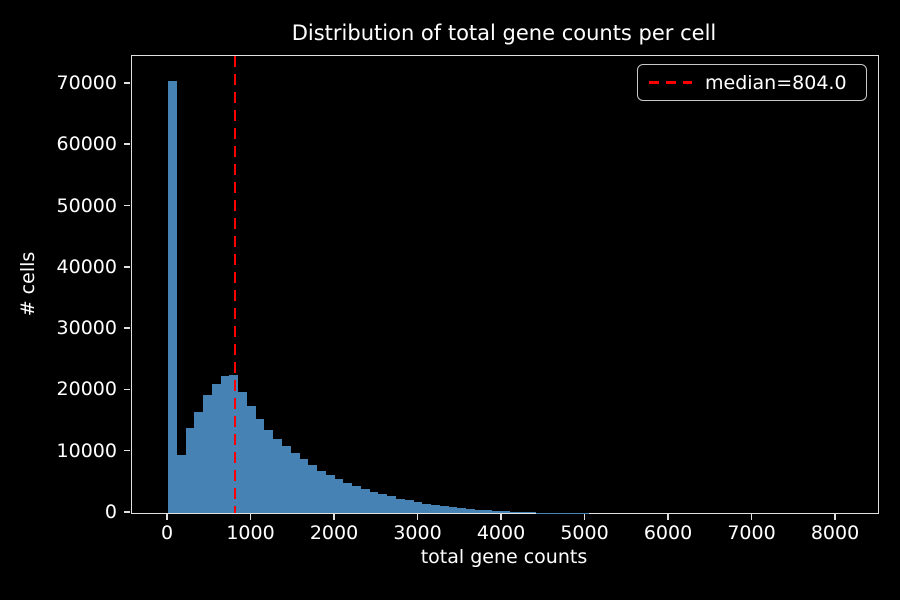 This screenshot has height=600, width=900. What do you see at coordinates (86, 144) in the screenshot?
I see `y-tick-label: 60000` at bounding box center [86, 144].